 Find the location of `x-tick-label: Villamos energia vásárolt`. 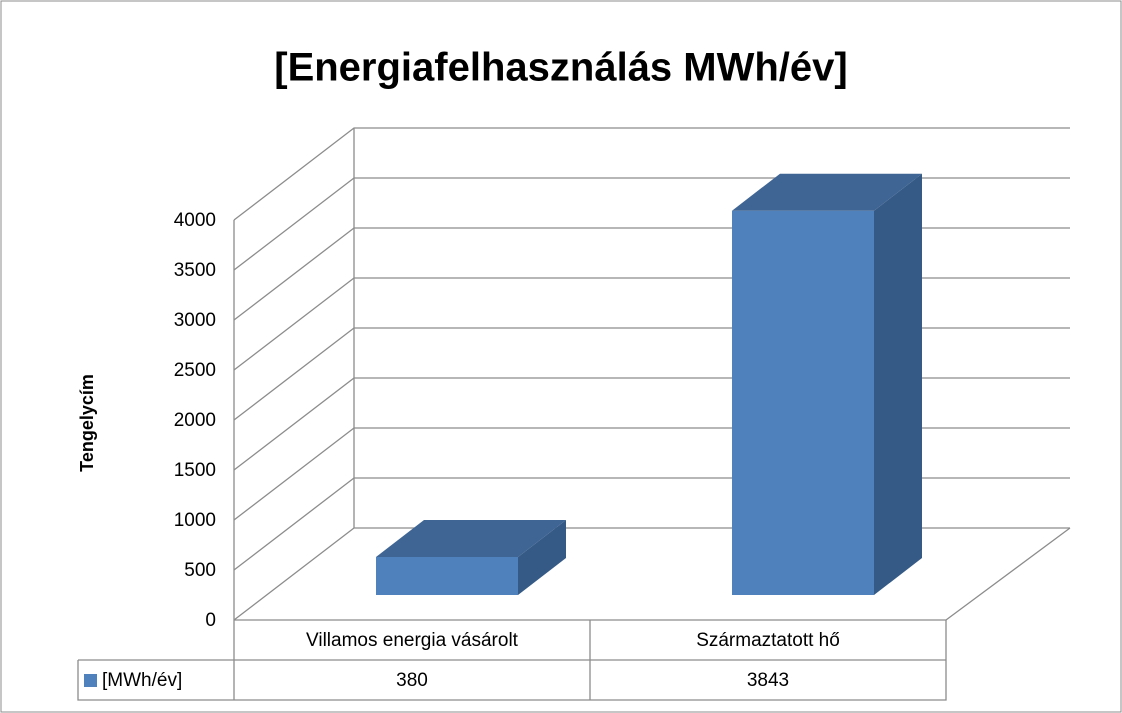

x-tick-label: Villamos energia vásárolt is located at coordinates (412, 640).